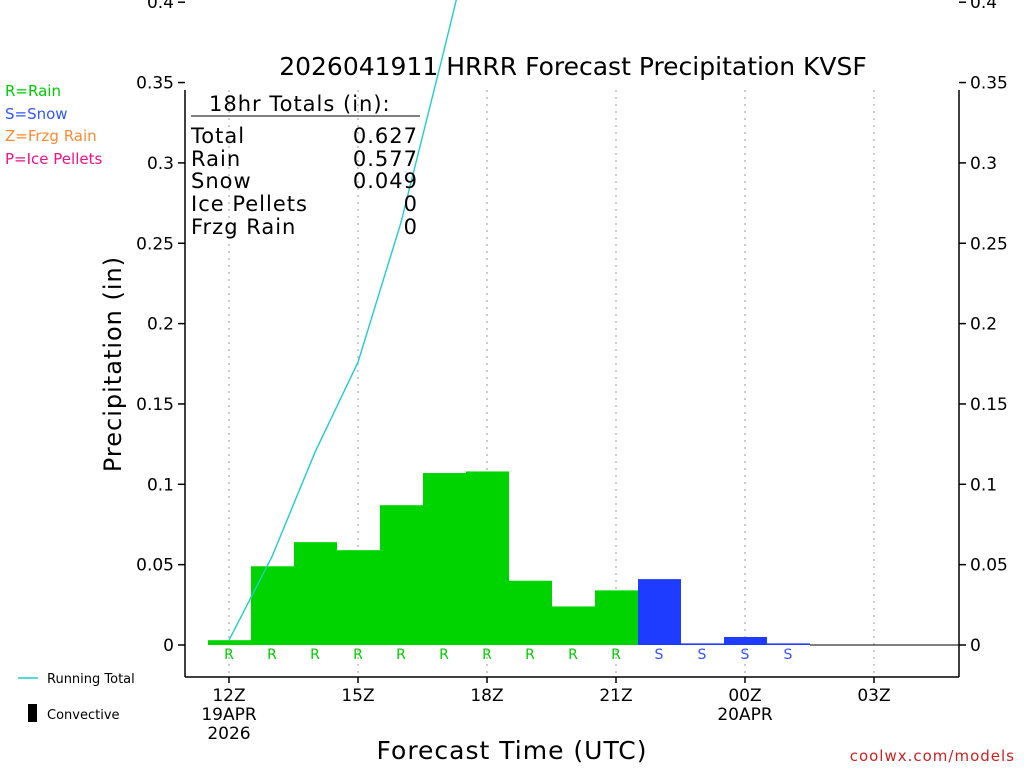 This screenshot has height=768, width=1024. What do you see at coordinates (983, 164) in the screenshot?
I see `y-tick-label-right: 0.3` at bounding box center [983, 164].